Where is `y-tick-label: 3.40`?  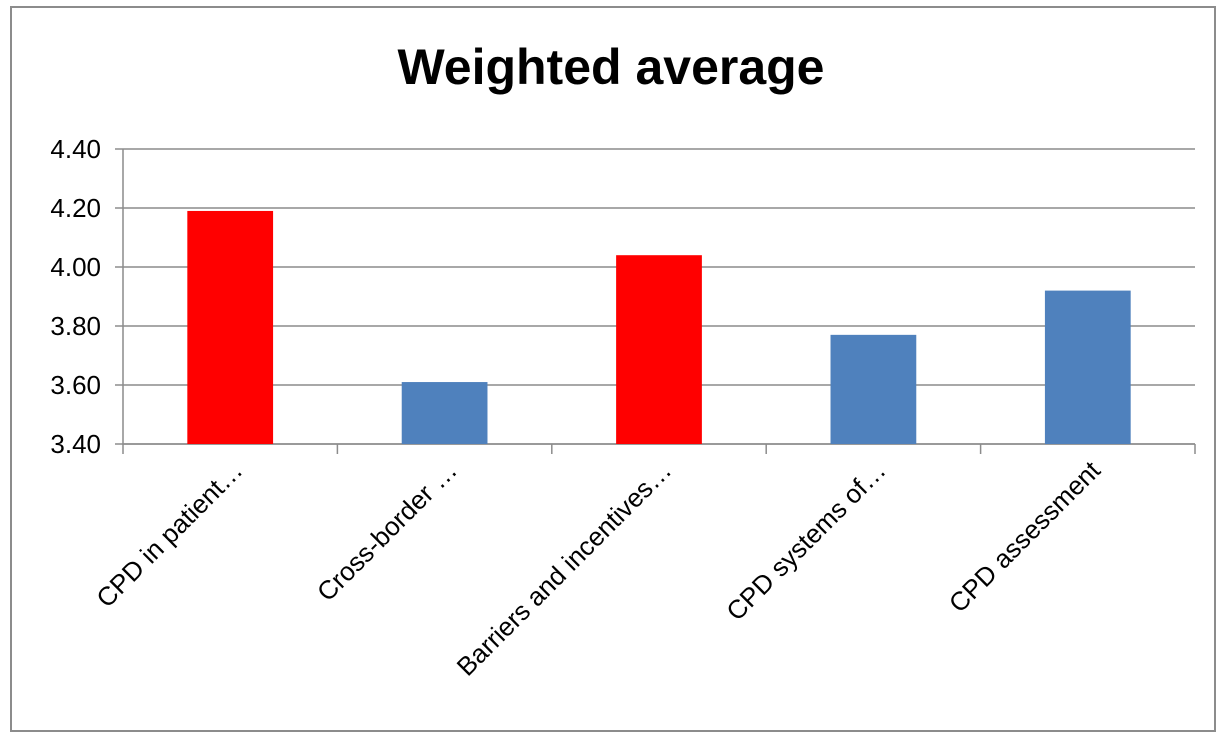 y-tick-label: 3.40 is located at coordinates (75, 444).